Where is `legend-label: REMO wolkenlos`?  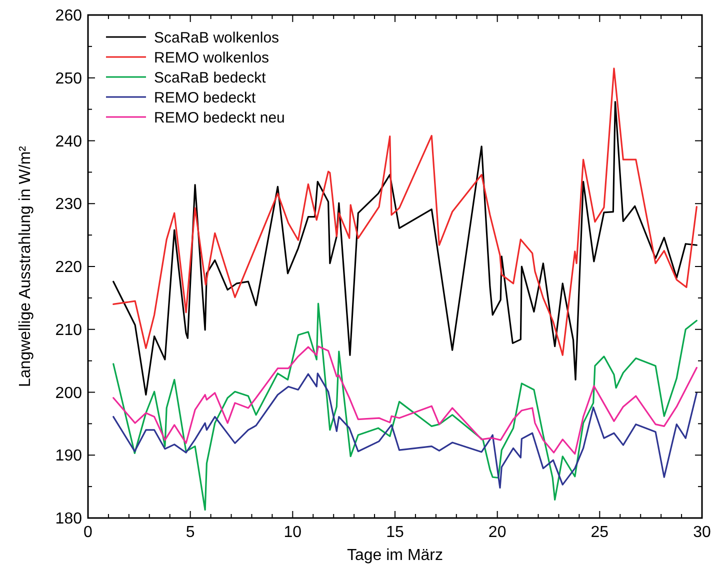
legend-label: REMO wolkenlos is located at coordinates (212, 57).